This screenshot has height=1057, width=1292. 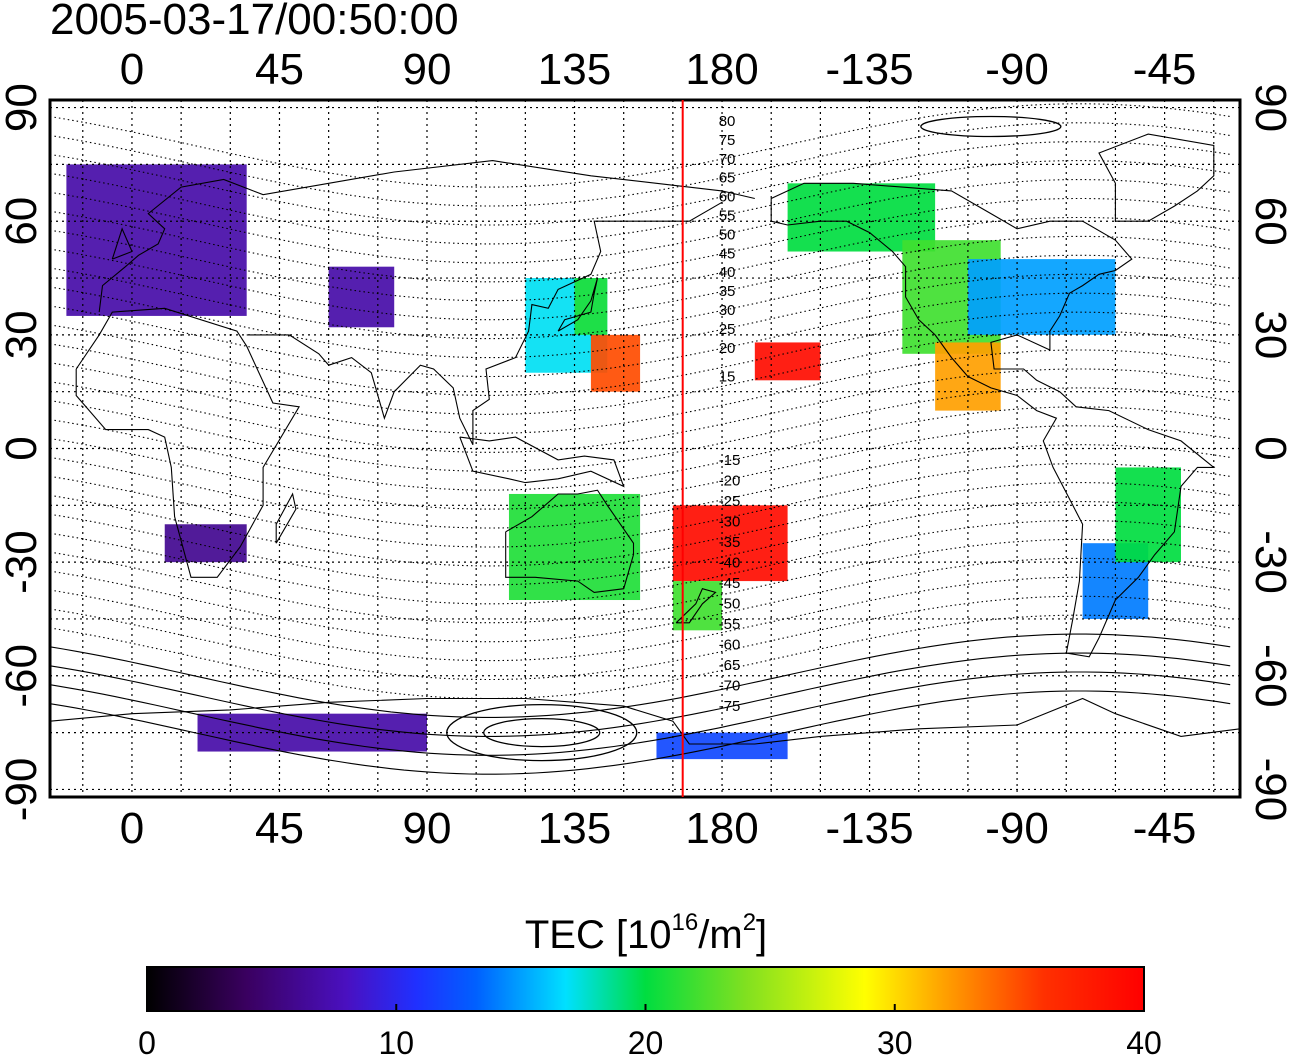 I want to click on lon-tick-label-bottom: 135, so click(x=574, y=828).